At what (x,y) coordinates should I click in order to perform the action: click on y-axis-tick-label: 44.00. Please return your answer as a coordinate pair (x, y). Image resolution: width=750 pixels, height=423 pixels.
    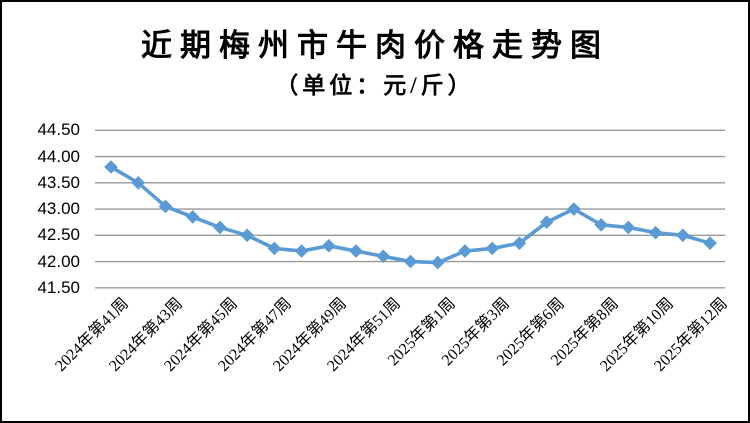
    Looking at the image, I should click on (58, 156).